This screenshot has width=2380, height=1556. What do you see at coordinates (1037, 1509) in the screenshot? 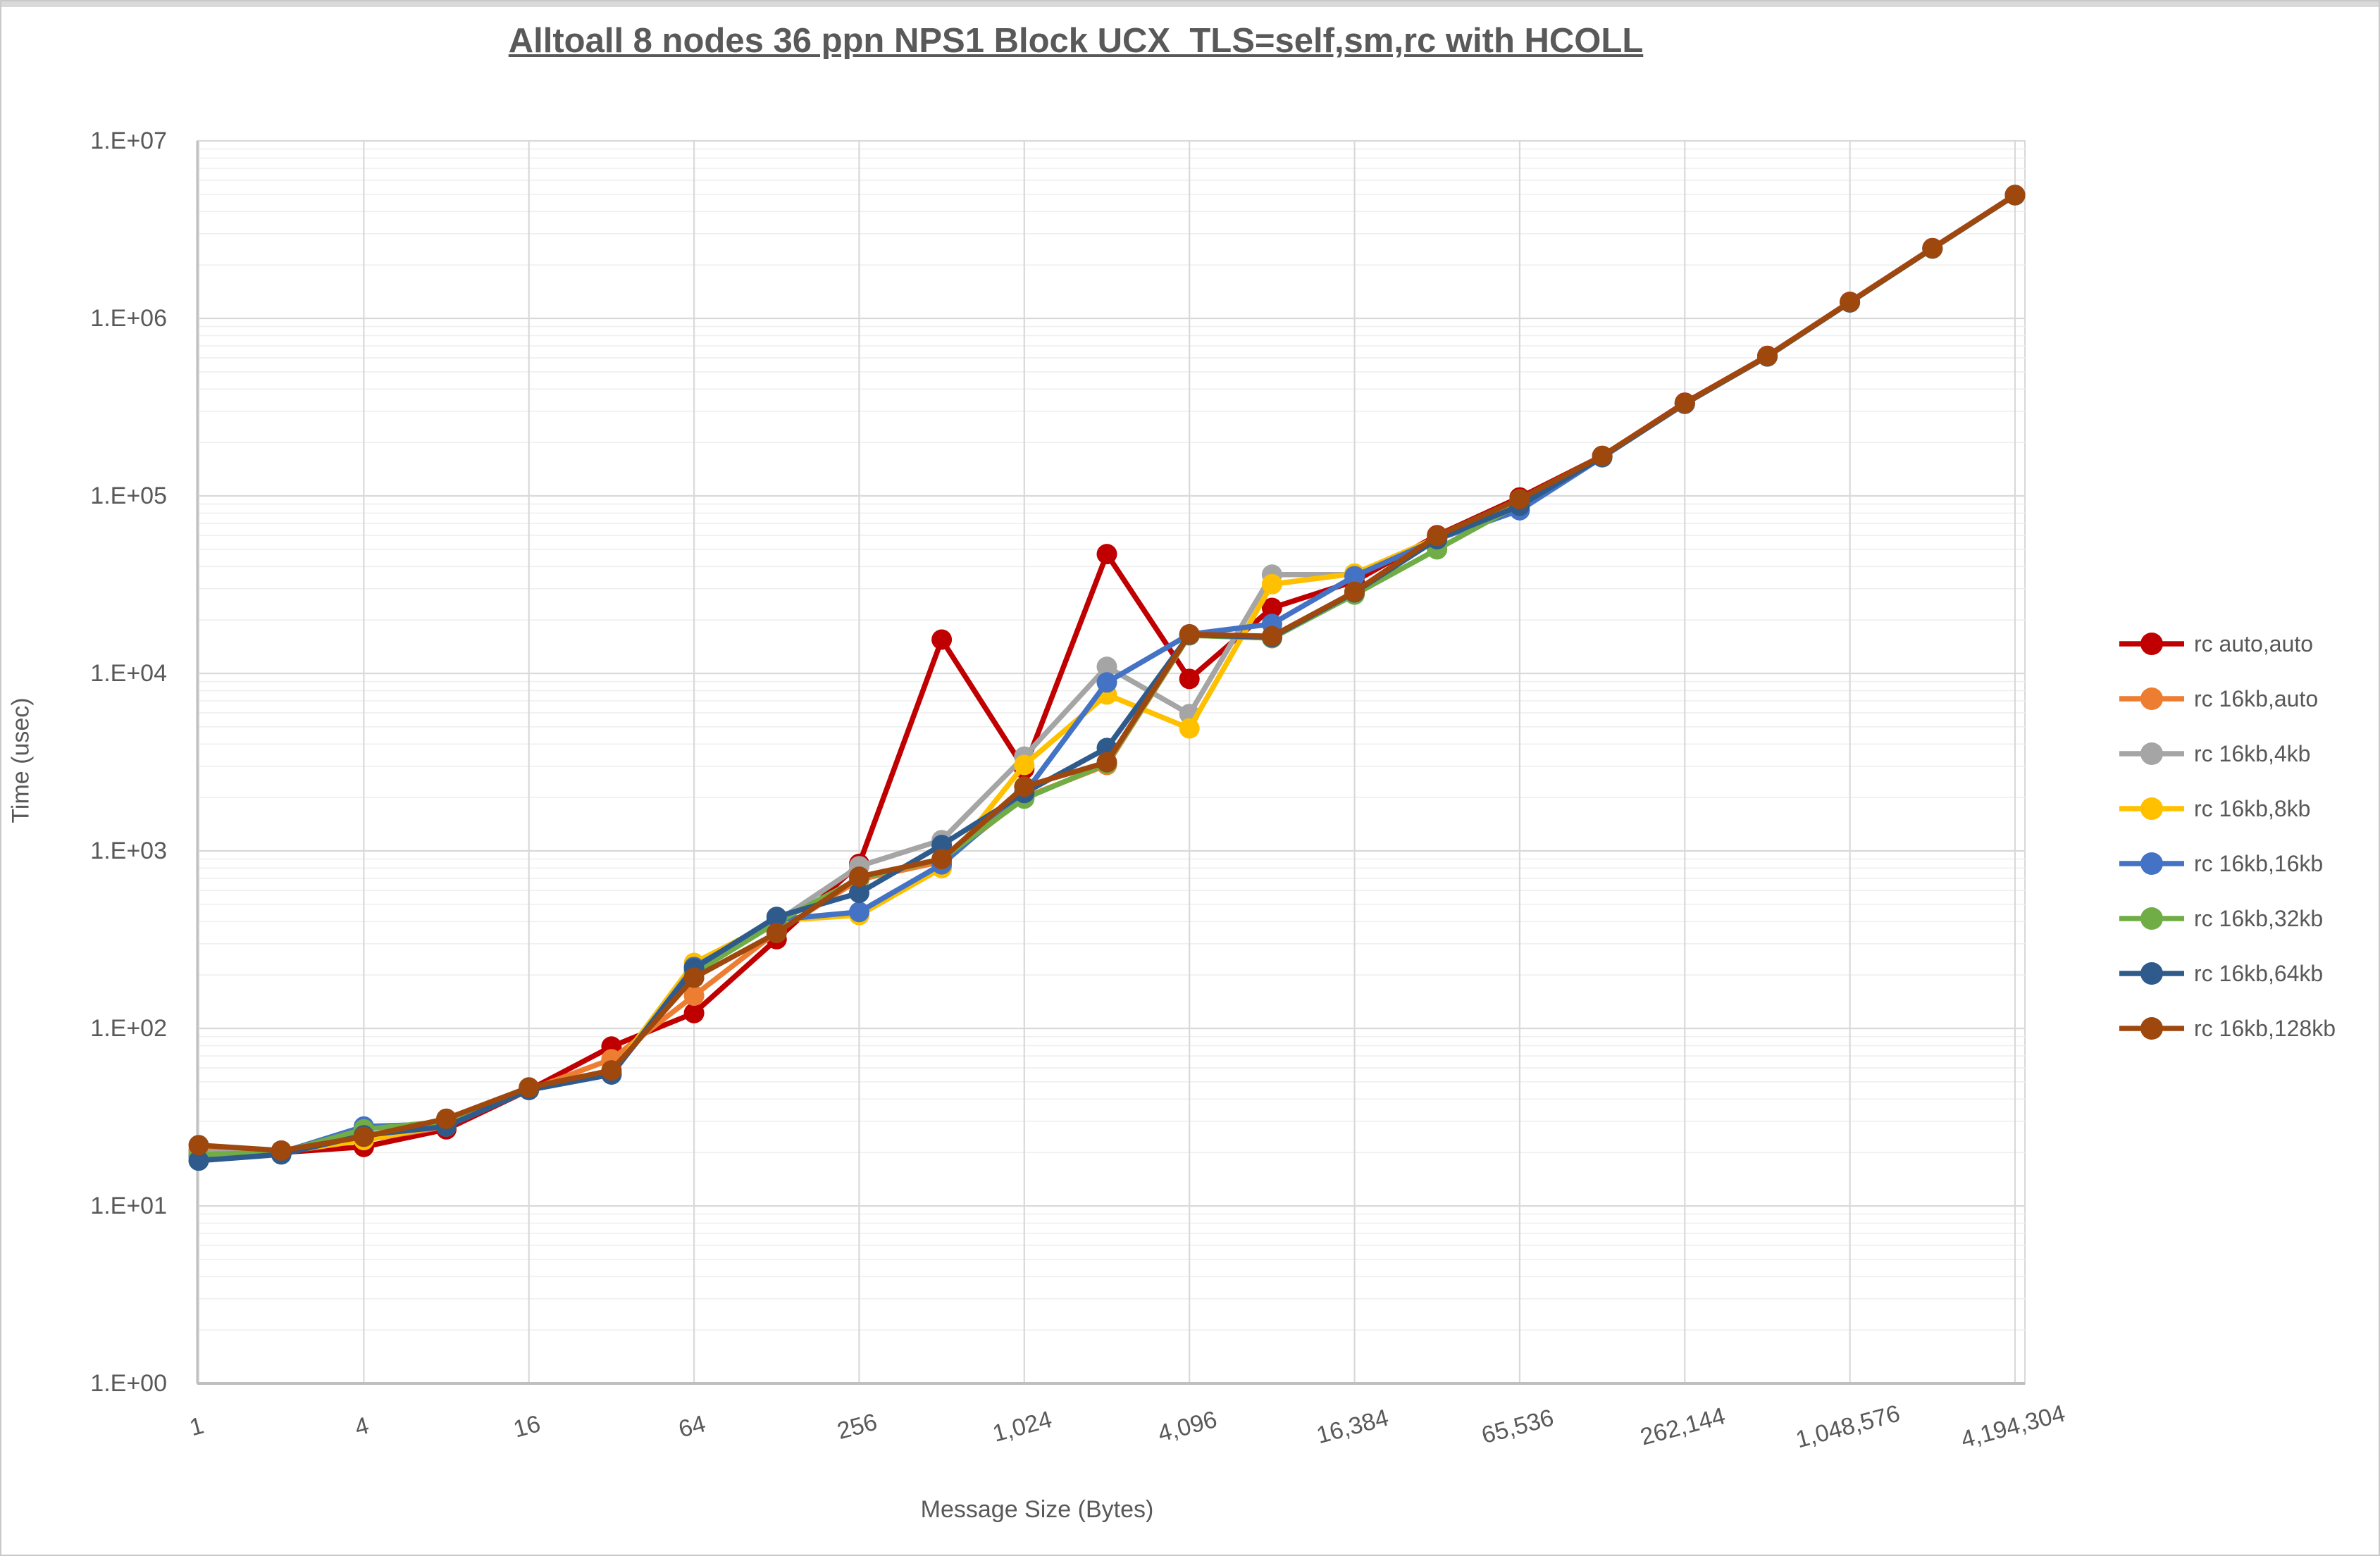
I see `x-axis-title: Message Size (Bytes)` at bounding box center [1037, 1509].